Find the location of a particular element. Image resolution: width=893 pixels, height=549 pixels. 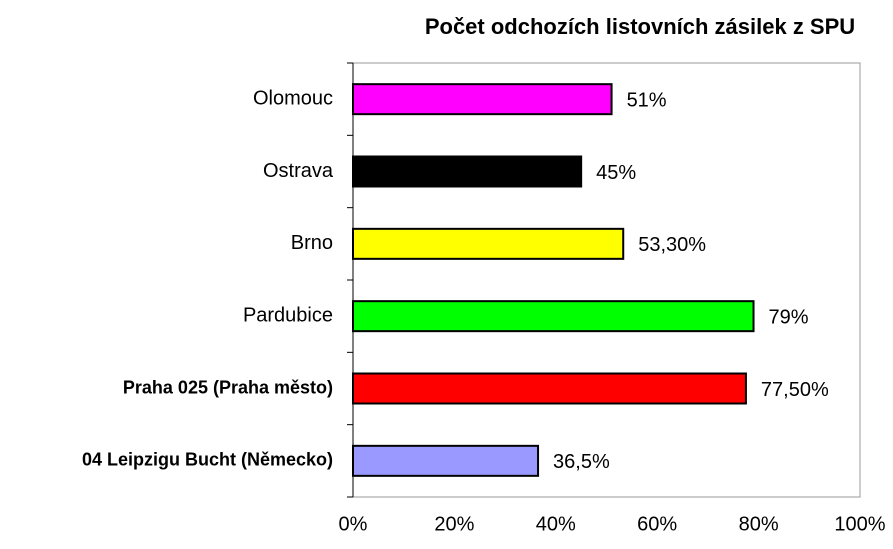

y-tick-label: Ostrava is located at coordinates (298, 171).